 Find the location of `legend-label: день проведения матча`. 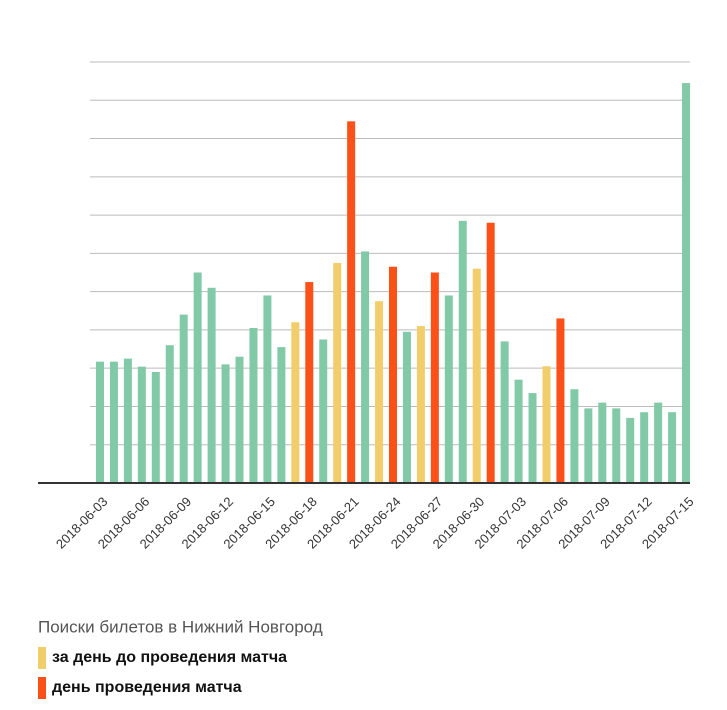

legend-label: день проведения матча is located at coordinates (147, 687).